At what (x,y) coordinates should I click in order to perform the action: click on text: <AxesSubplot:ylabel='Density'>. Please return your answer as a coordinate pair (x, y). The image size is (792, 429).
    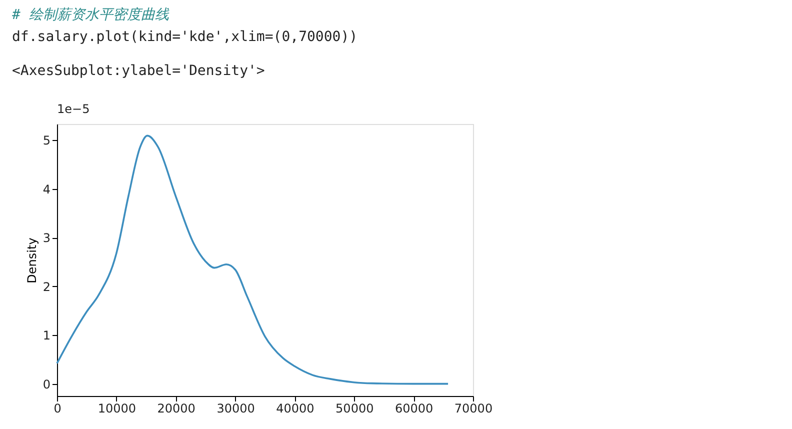
    Looking at the image, I should click on (138, 71).